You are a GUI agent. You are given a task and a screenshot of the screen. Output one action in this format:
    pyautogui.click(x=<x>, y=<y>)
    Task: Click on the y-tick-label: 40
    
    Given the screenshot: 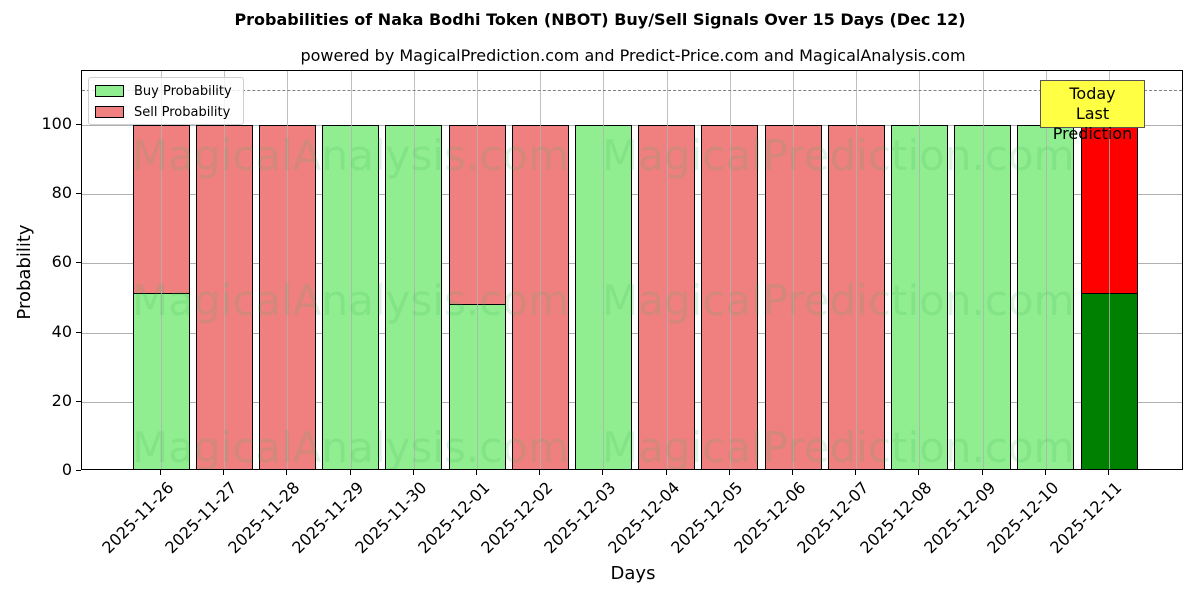 What is the action you would take?
    pyautogui.click(x=61, y=331)
    